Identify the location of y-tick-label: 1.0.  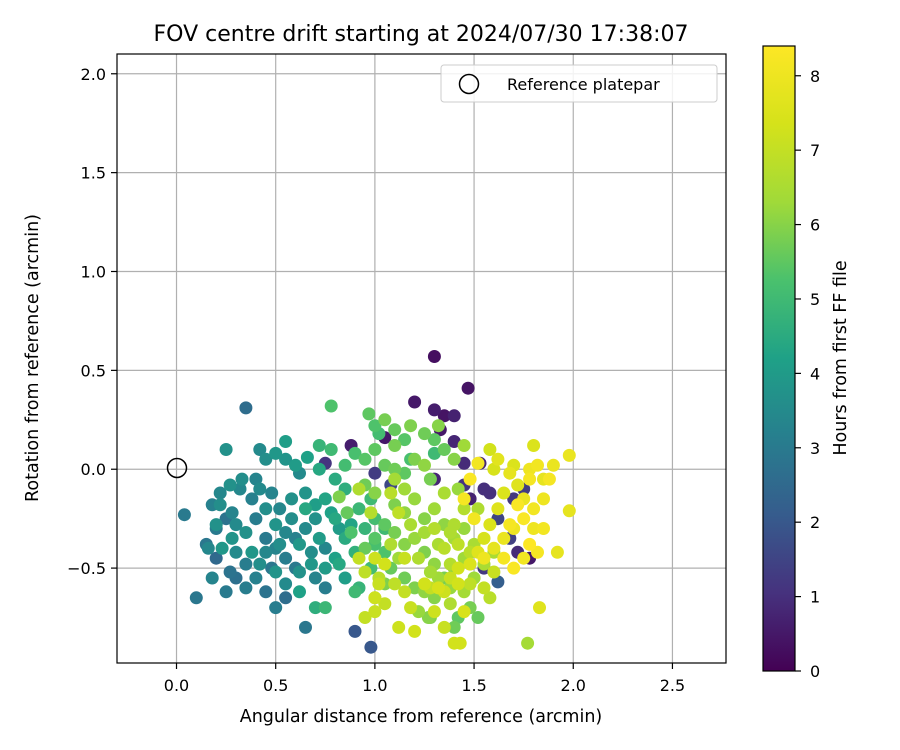
(93, 272).